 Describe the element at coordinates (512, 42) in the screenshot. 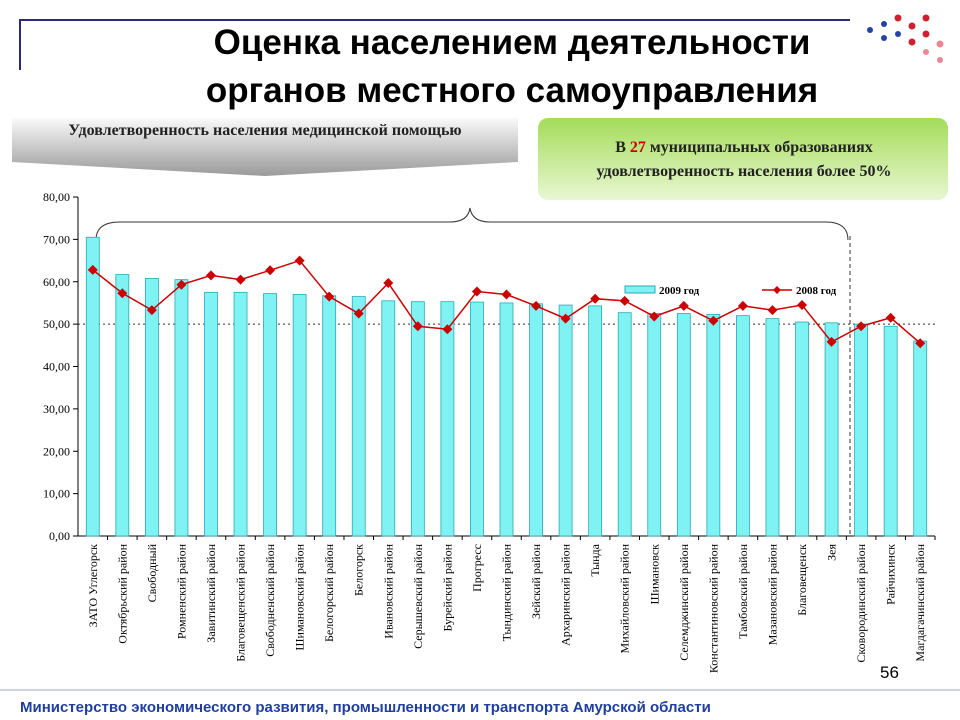

I see `title: Оценка населением деятельности` at that location.